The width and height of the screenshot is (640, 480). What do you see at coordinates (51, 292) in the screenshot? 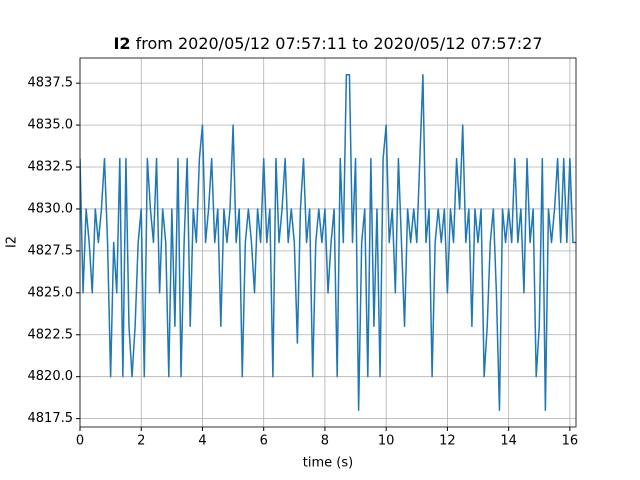
I see `y-tick-label: 4825.0` at bounding box center [51, 292].